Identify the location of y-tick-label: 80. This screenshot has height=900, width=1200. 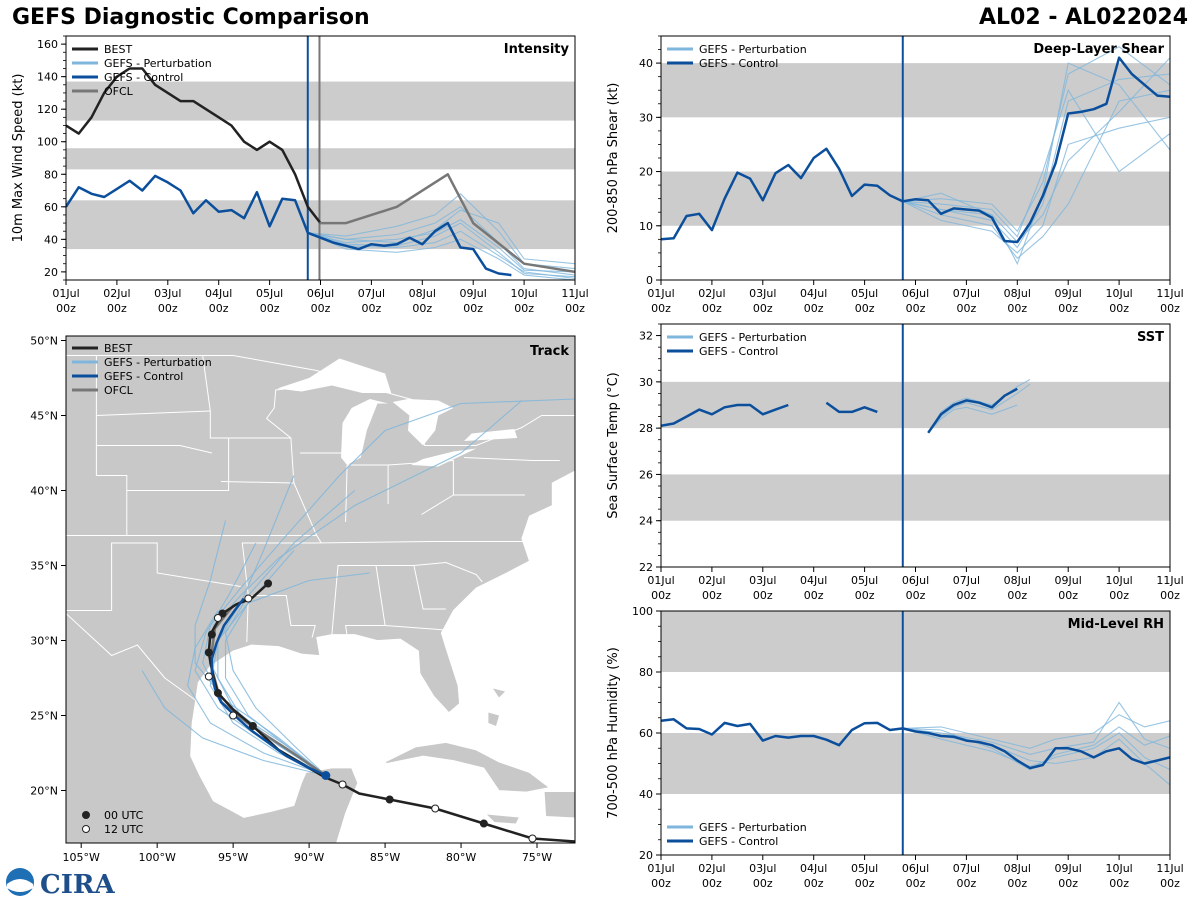
(646, 672).